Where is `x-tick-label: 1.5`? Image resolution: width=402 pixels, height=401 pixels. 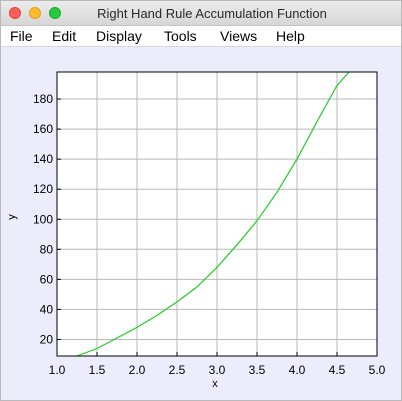 x-tick-label: 1.5 is located at coordinates (97, 370).